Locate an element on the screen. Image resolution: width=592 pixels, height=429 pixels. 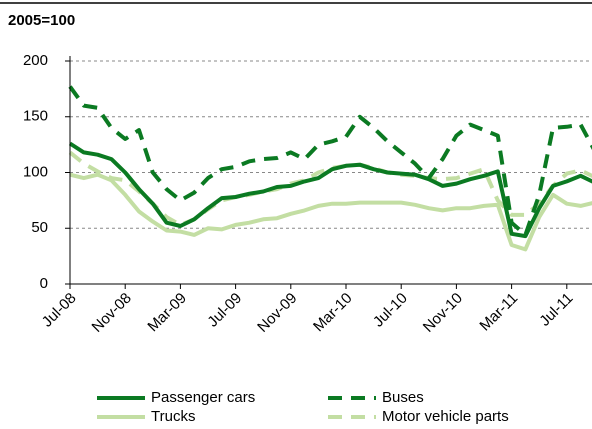
y-tick-label: 200 is located at coordinates (35, 60).